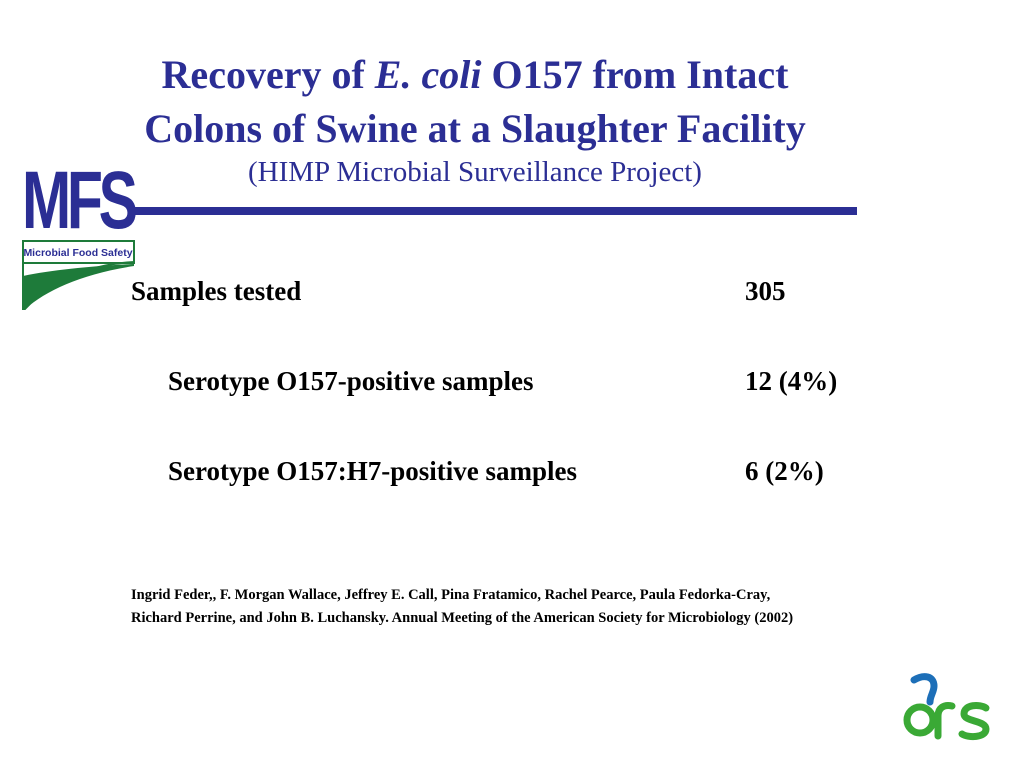 The image size is (1024, 768). I want to click on title-line-1-post: O157 from Intact, so click(635, 74).